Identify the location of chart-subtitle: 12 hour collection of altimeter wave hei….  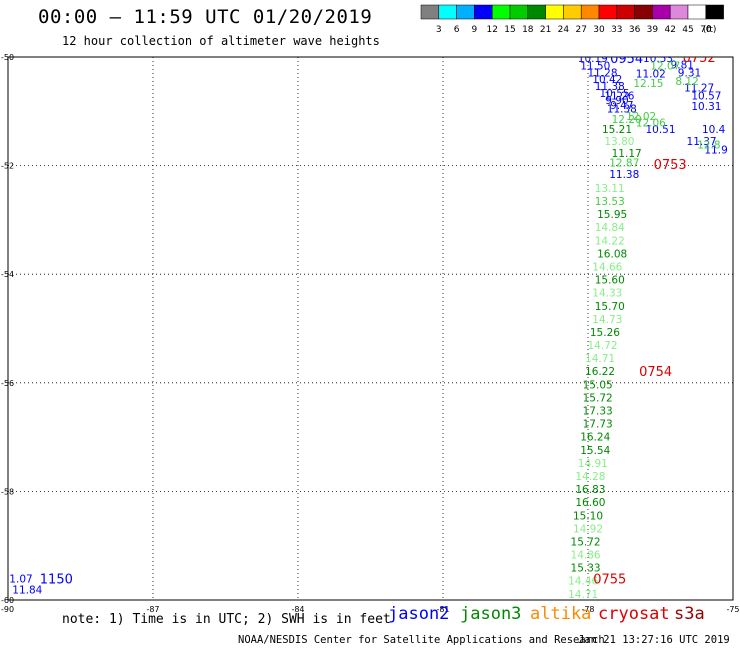
(221, 41).